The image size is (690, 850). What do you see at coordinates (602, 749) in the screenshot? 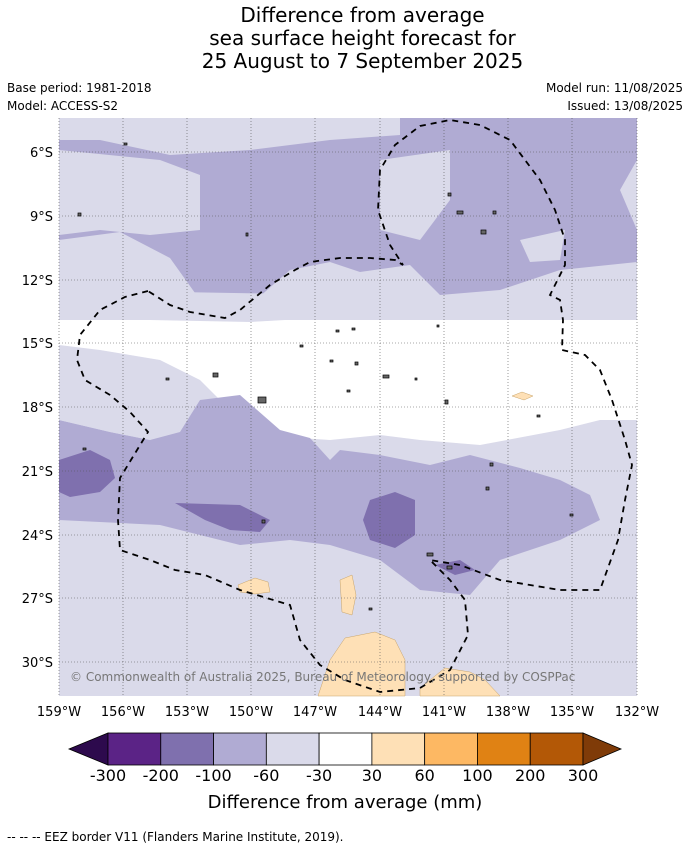
I see `colorbar-extend-high` at bounding box center [602, 749].